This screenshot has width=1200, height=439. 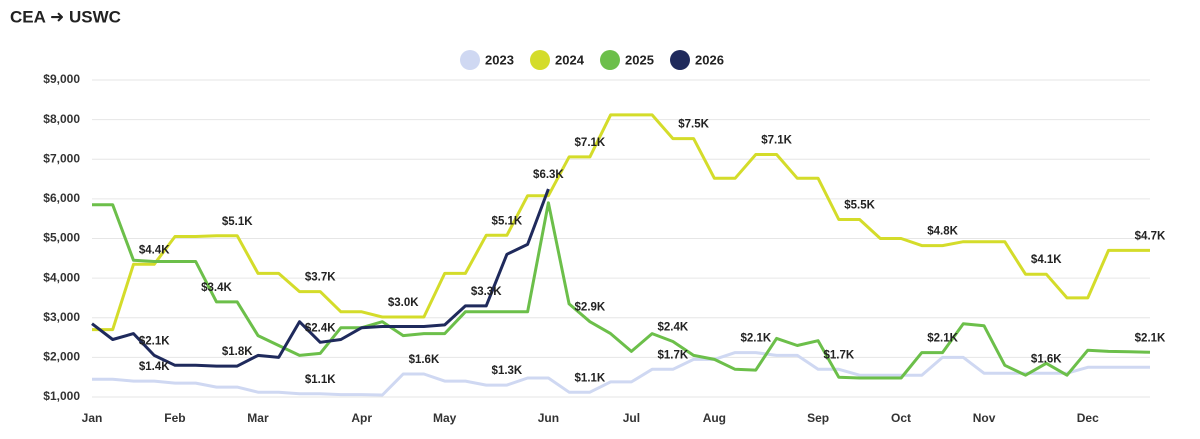 I want to click on legend: 2023 2024 2025 2026, so click(x=592, y=60).